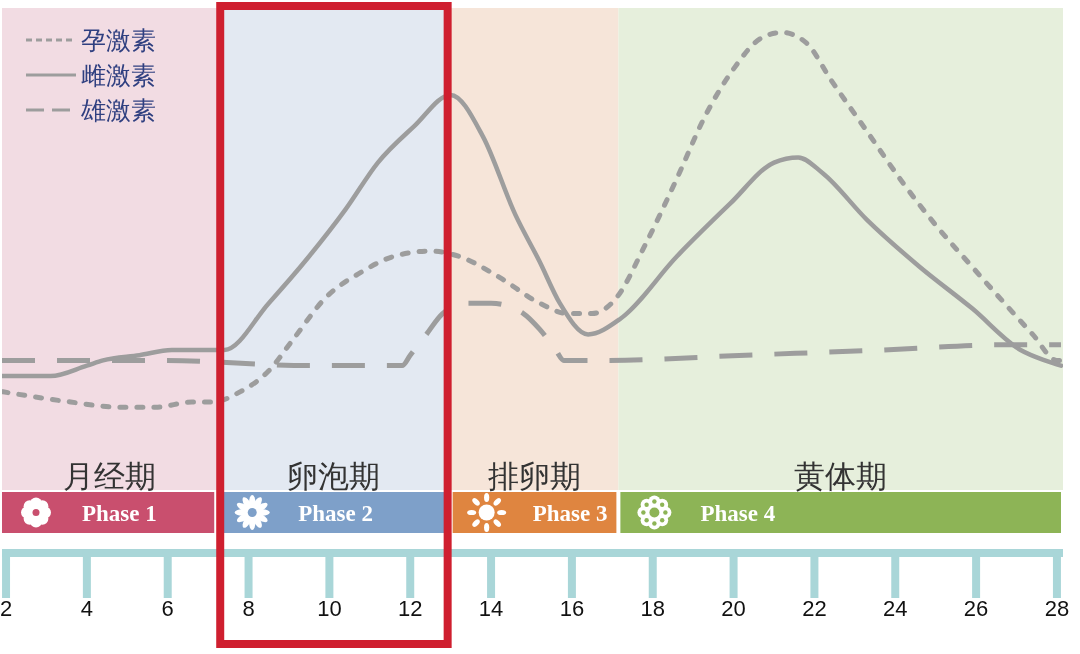  I want to click on annotation: Phase 3, so click(570, 513).